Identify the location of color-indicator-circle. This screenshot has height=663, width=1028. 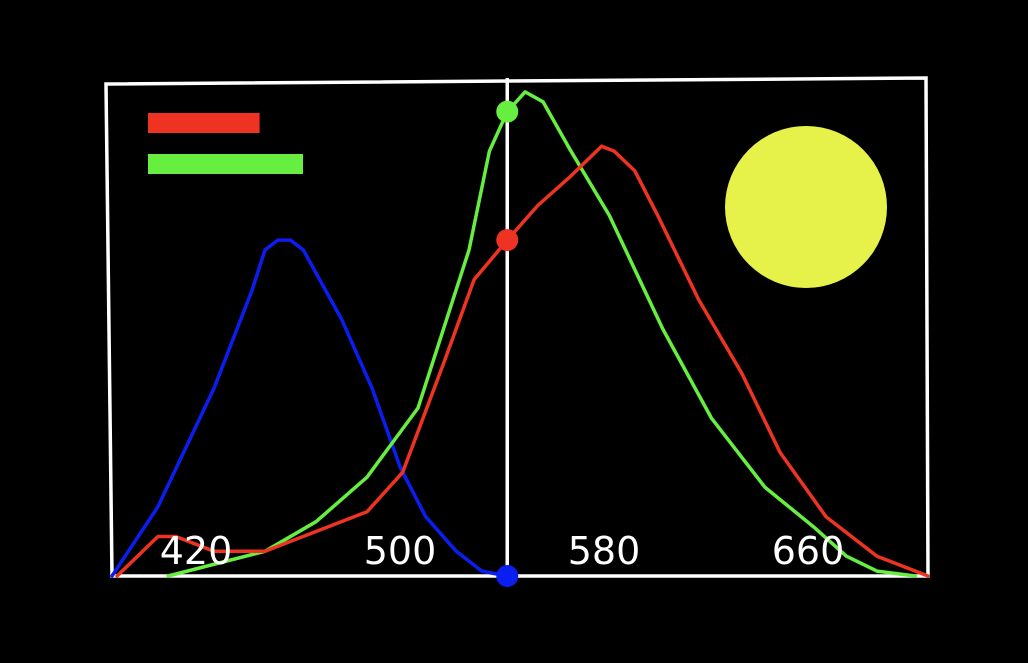
(806, 207).